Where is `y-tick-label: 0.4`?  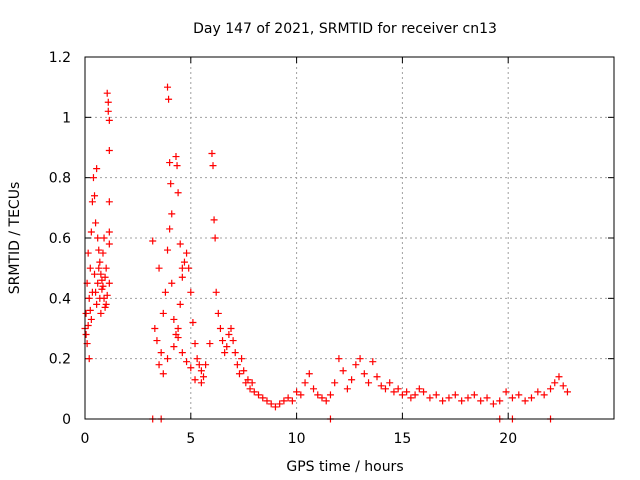
y-tick-label: 0.4 is located at coordinates (60, 299).